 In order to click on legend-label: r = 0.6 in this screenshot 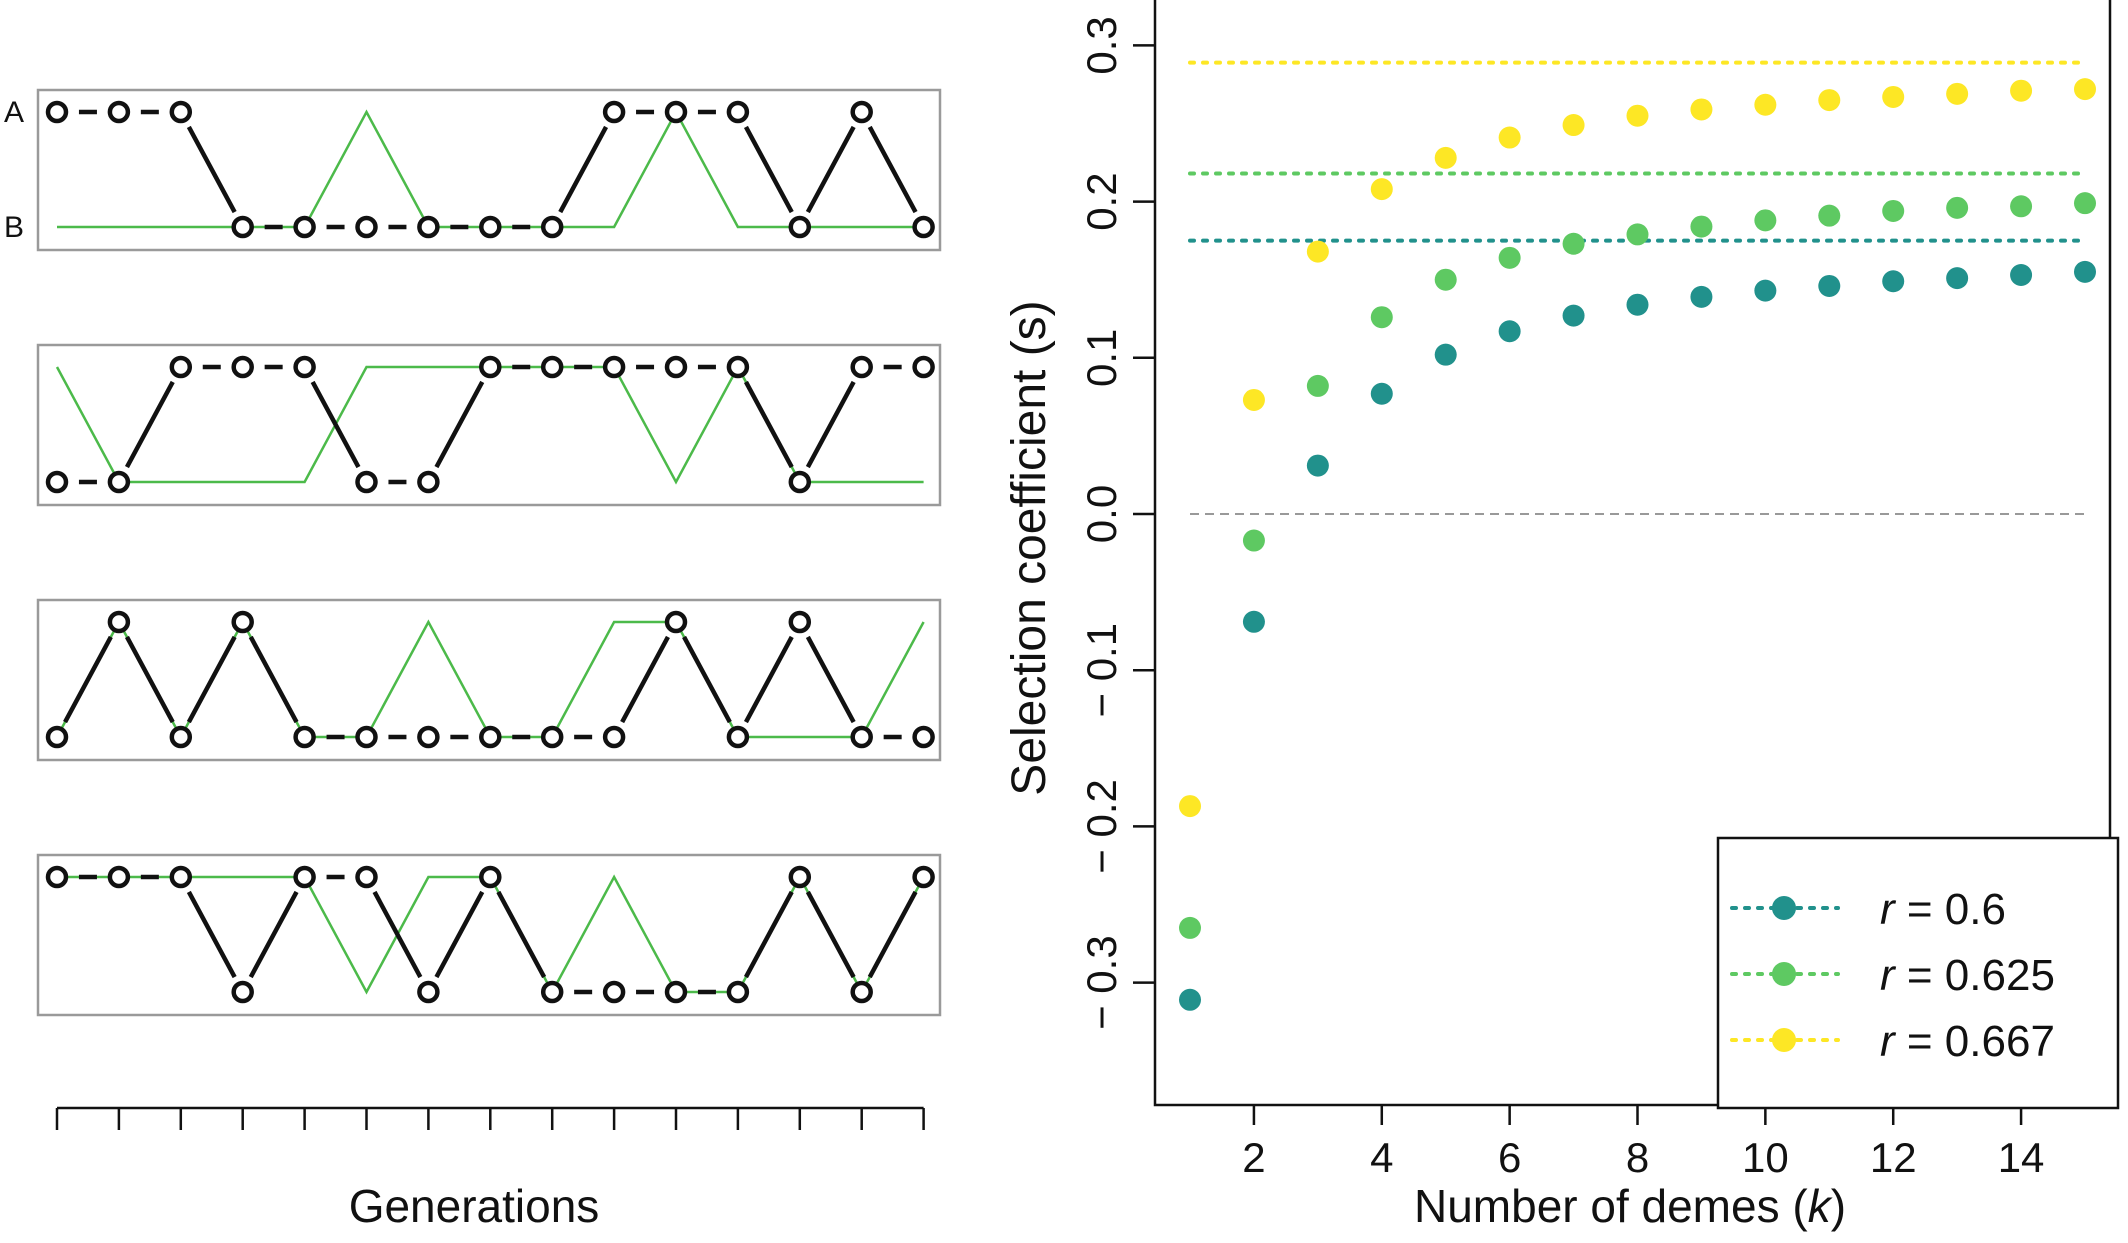, I will do `click(1943, 909)`.